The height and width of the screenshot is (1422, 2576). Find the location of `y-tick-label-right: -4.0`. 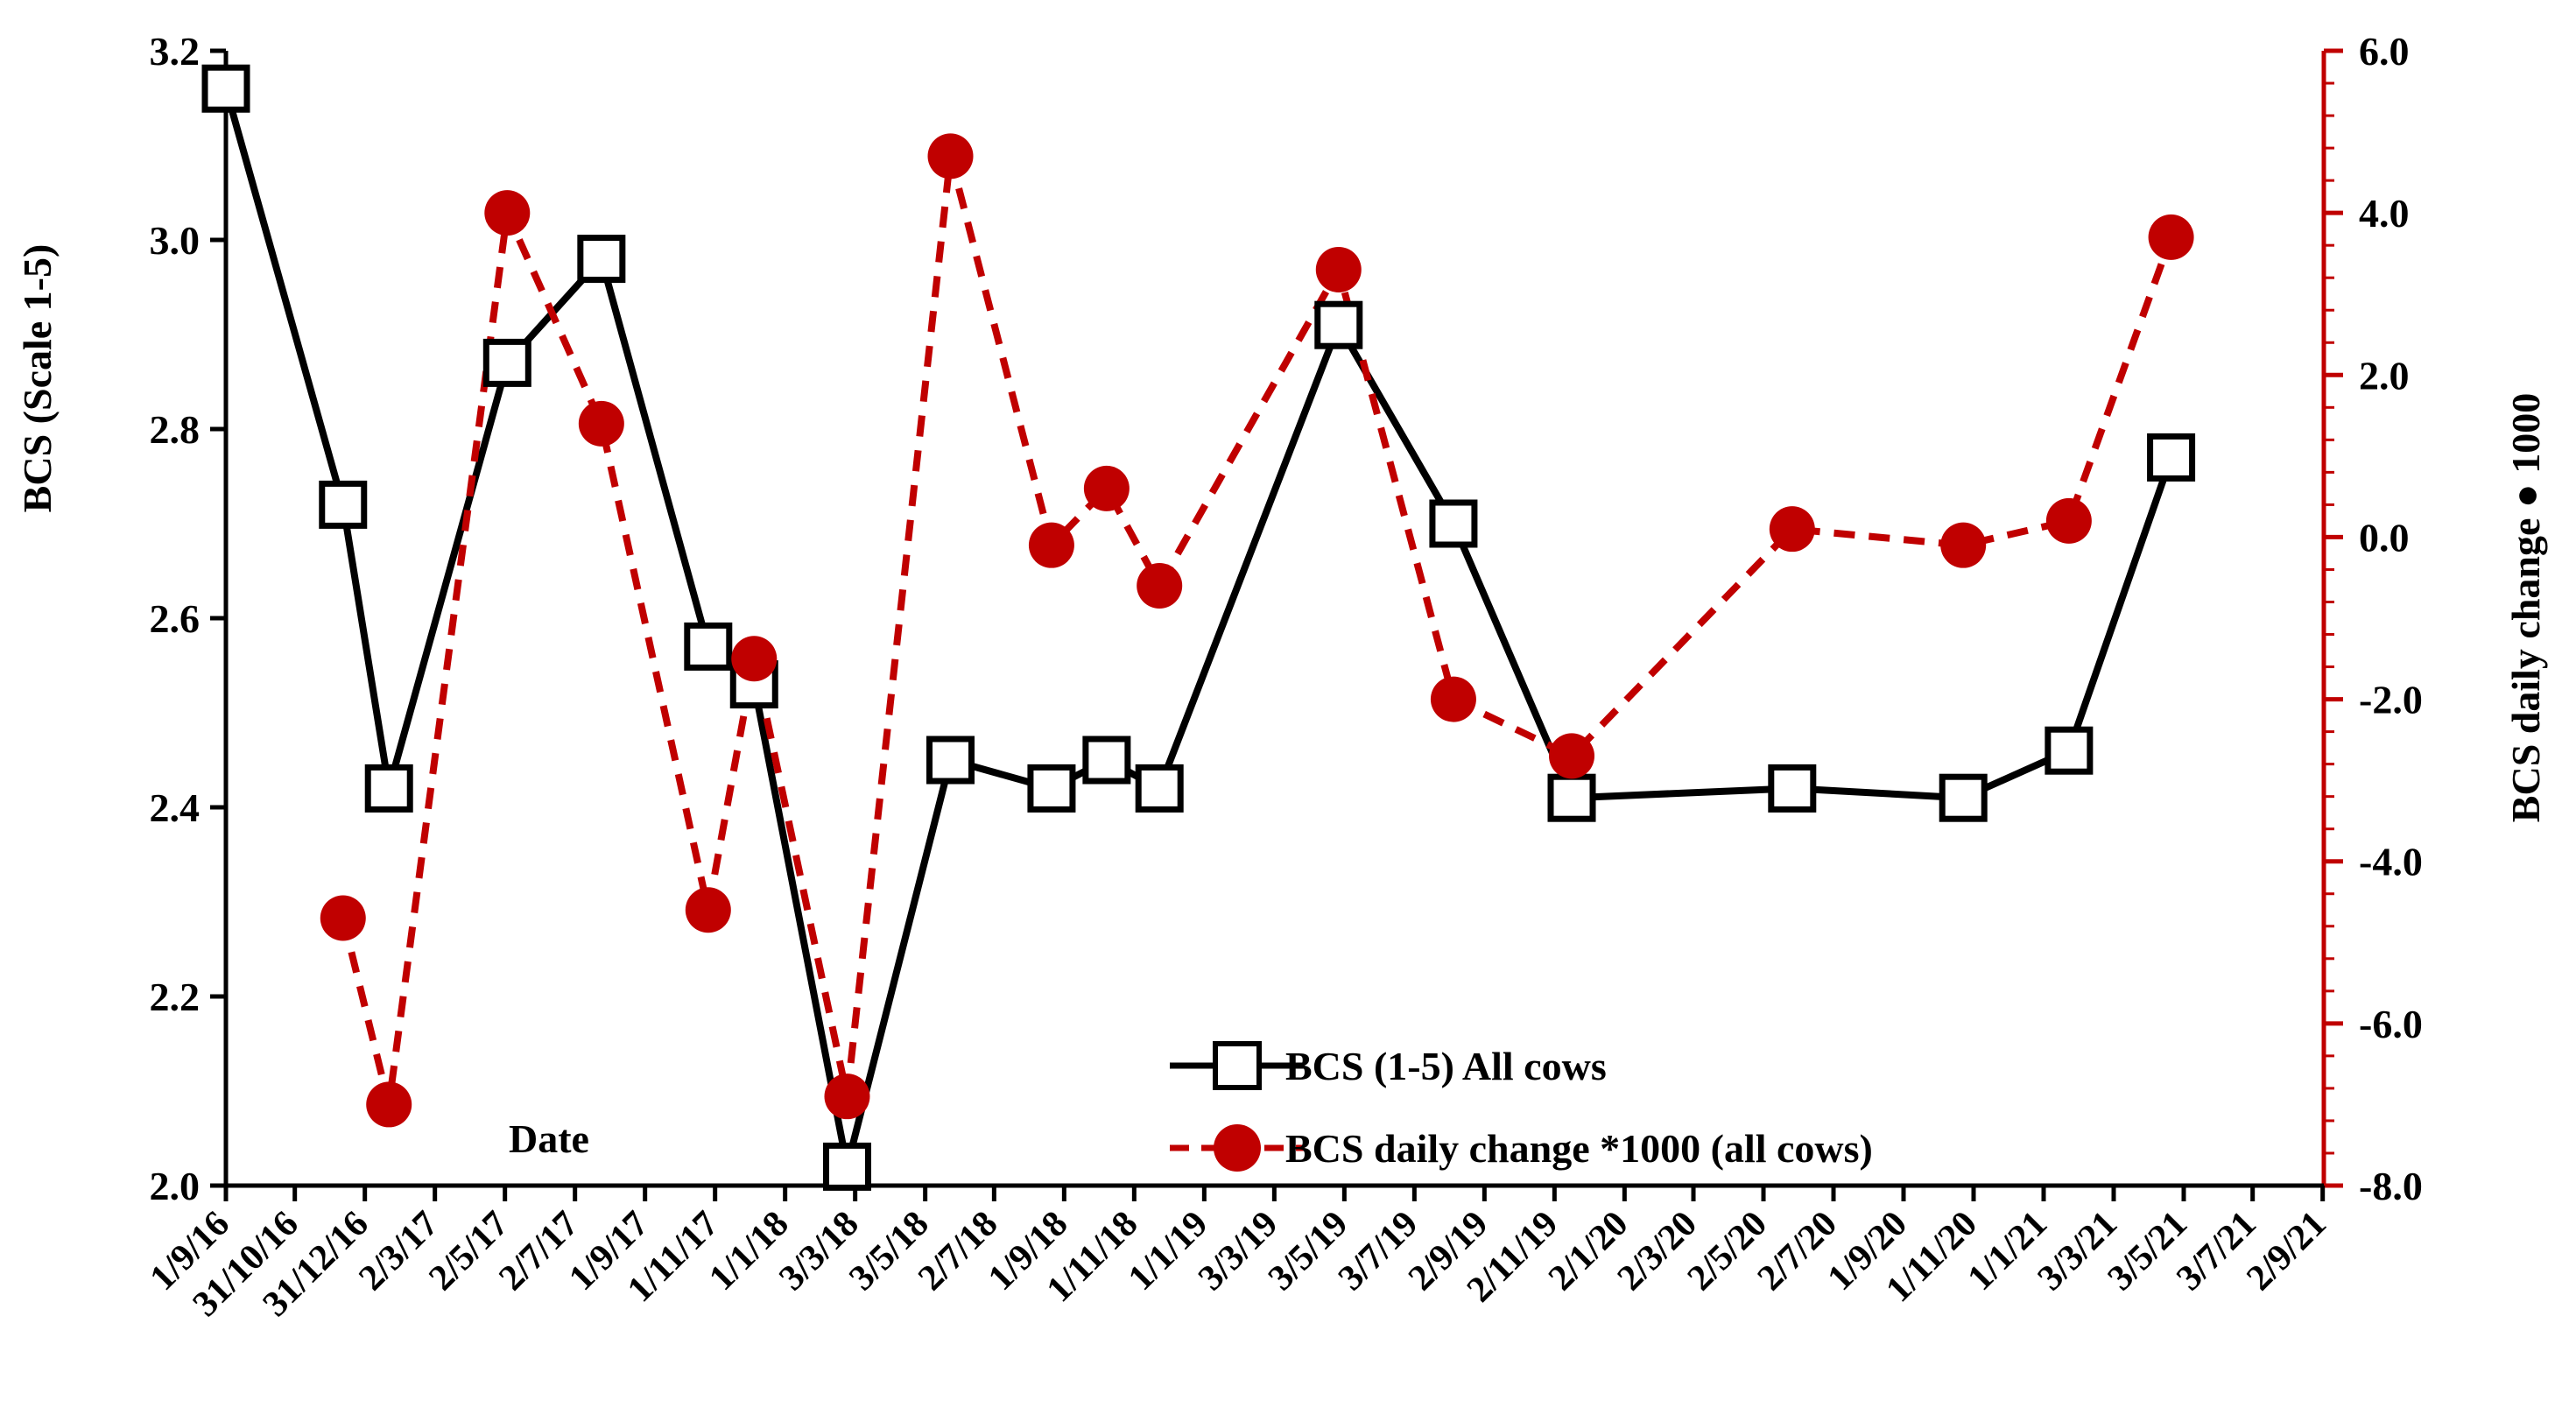

y-tick-label-right: -4.0 is located at coordinates (2391, 862).